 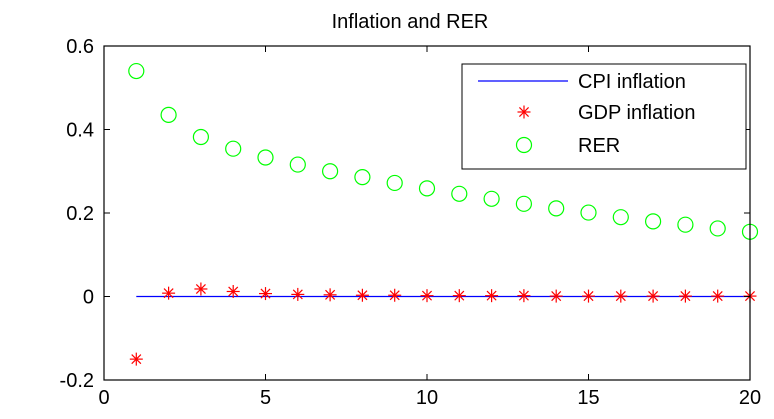 What do you see at coordinates (588, 398) in the screenshot?
I see `x-tick-label: 15` at bounding box center [588, 398].